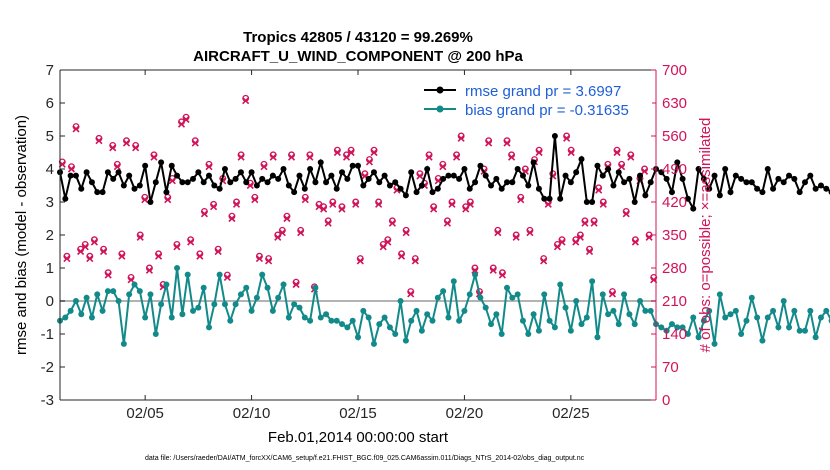  What do you see at coordinates (674, 235) in the screenshot?
I see `y-right-tick-label: 350` at bounding box center [674, 235].